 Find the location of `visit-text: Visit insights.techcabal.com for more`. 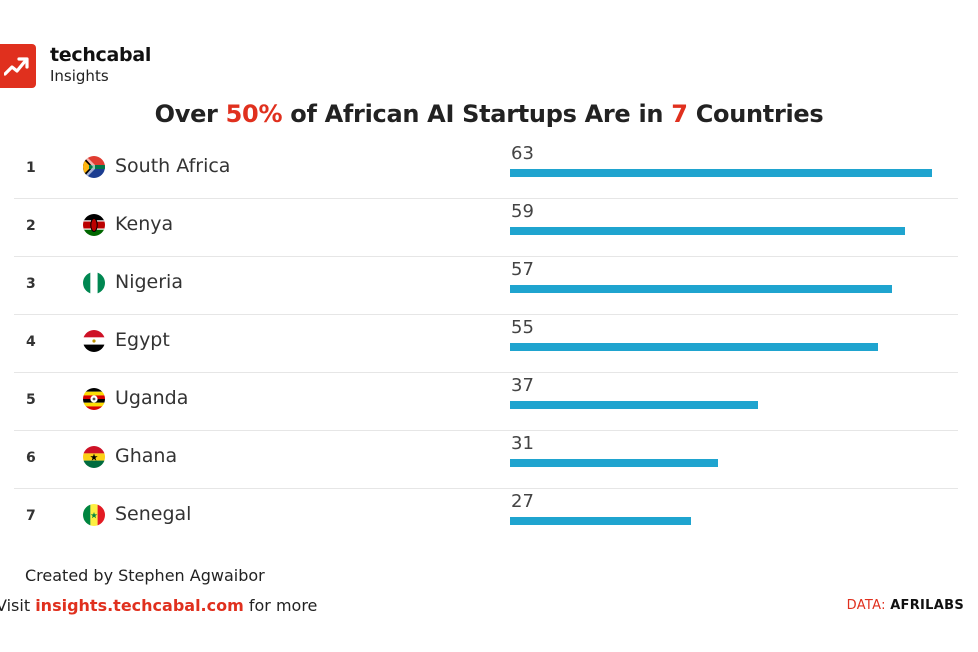

visit-text: Visit insights.techcabal.com for more is located at coordinates (158, 605).